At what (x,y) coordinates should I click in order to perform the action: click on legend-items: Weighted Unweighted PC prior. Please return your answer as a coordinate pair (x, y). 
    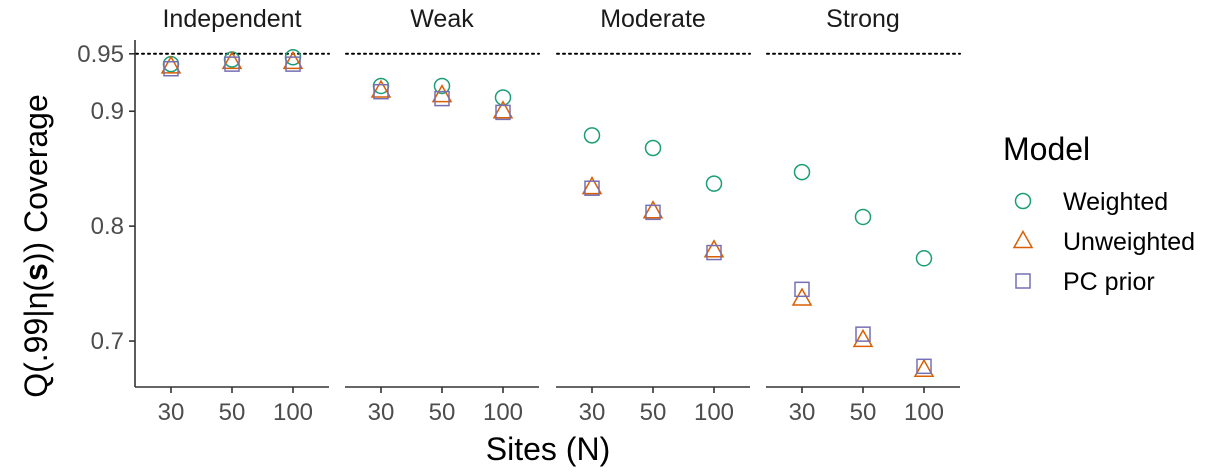
    Looking at the image, I should click on (1103, 242).